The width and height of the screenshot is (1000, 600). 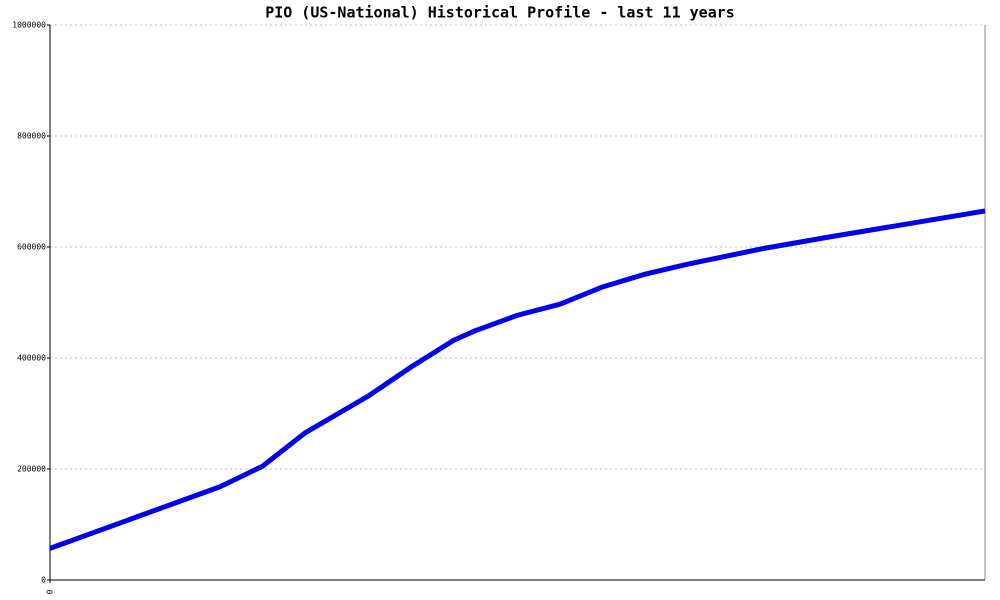 I want to click on y-tick-label: 800000, so click(x=31, y=136).